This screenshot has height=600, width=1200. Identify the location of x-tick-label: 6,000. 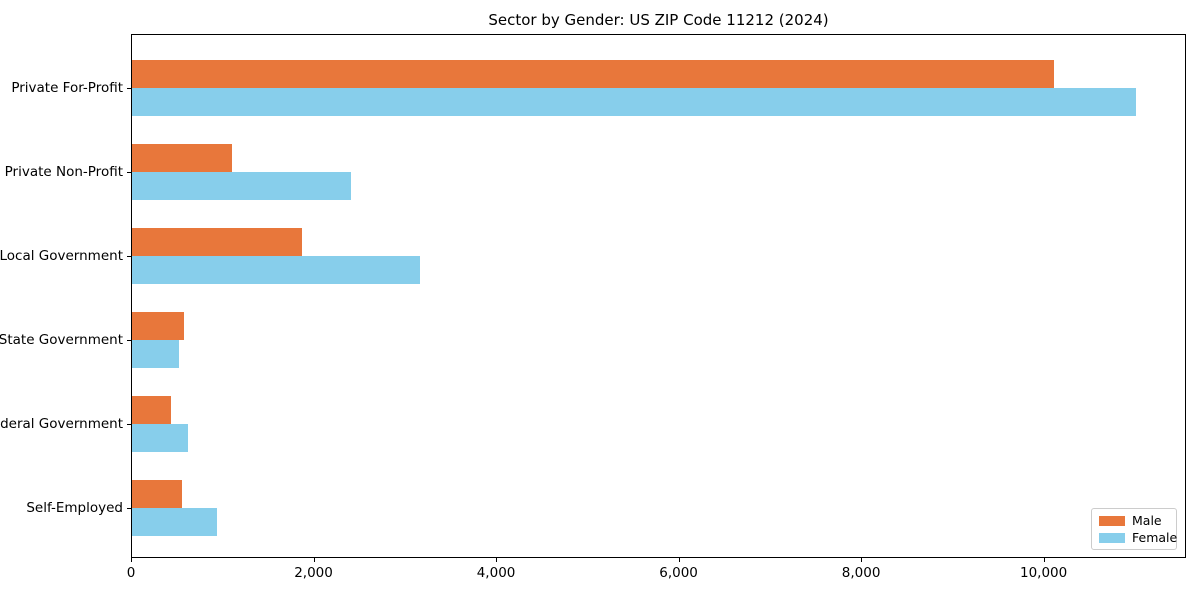
(678, 573).